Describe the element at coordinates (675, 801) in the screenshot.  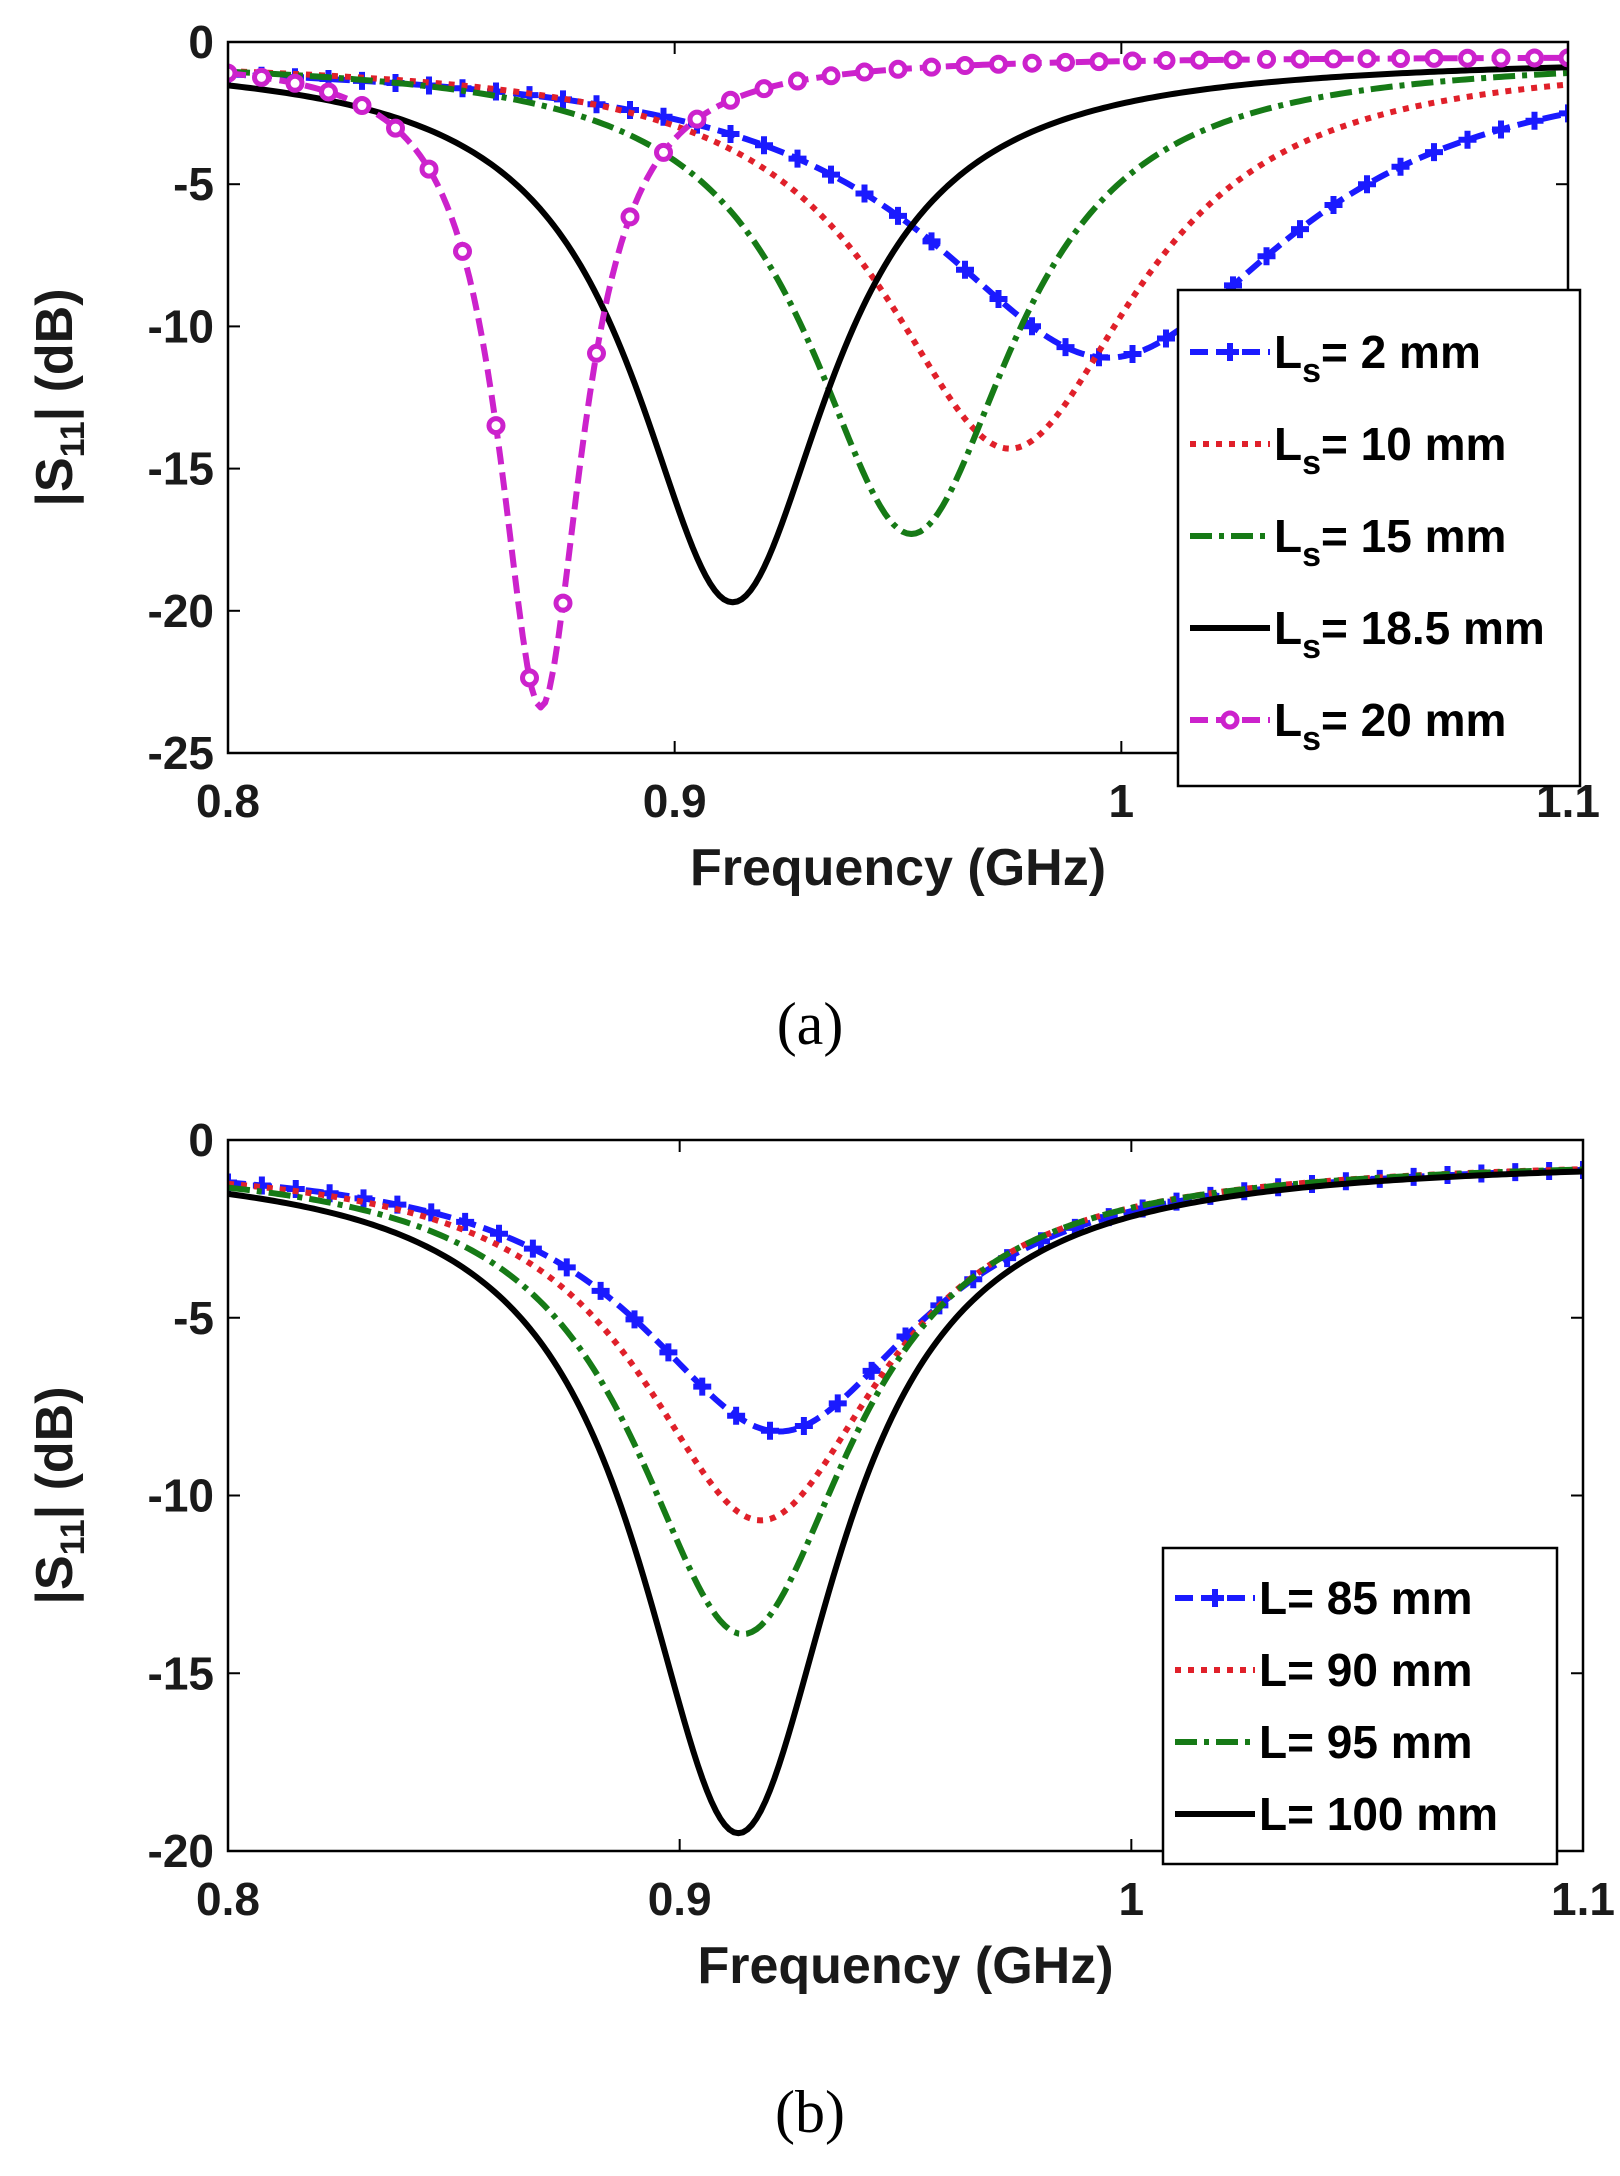
I see `chart-a-xtick-label: 0.9` at that location.